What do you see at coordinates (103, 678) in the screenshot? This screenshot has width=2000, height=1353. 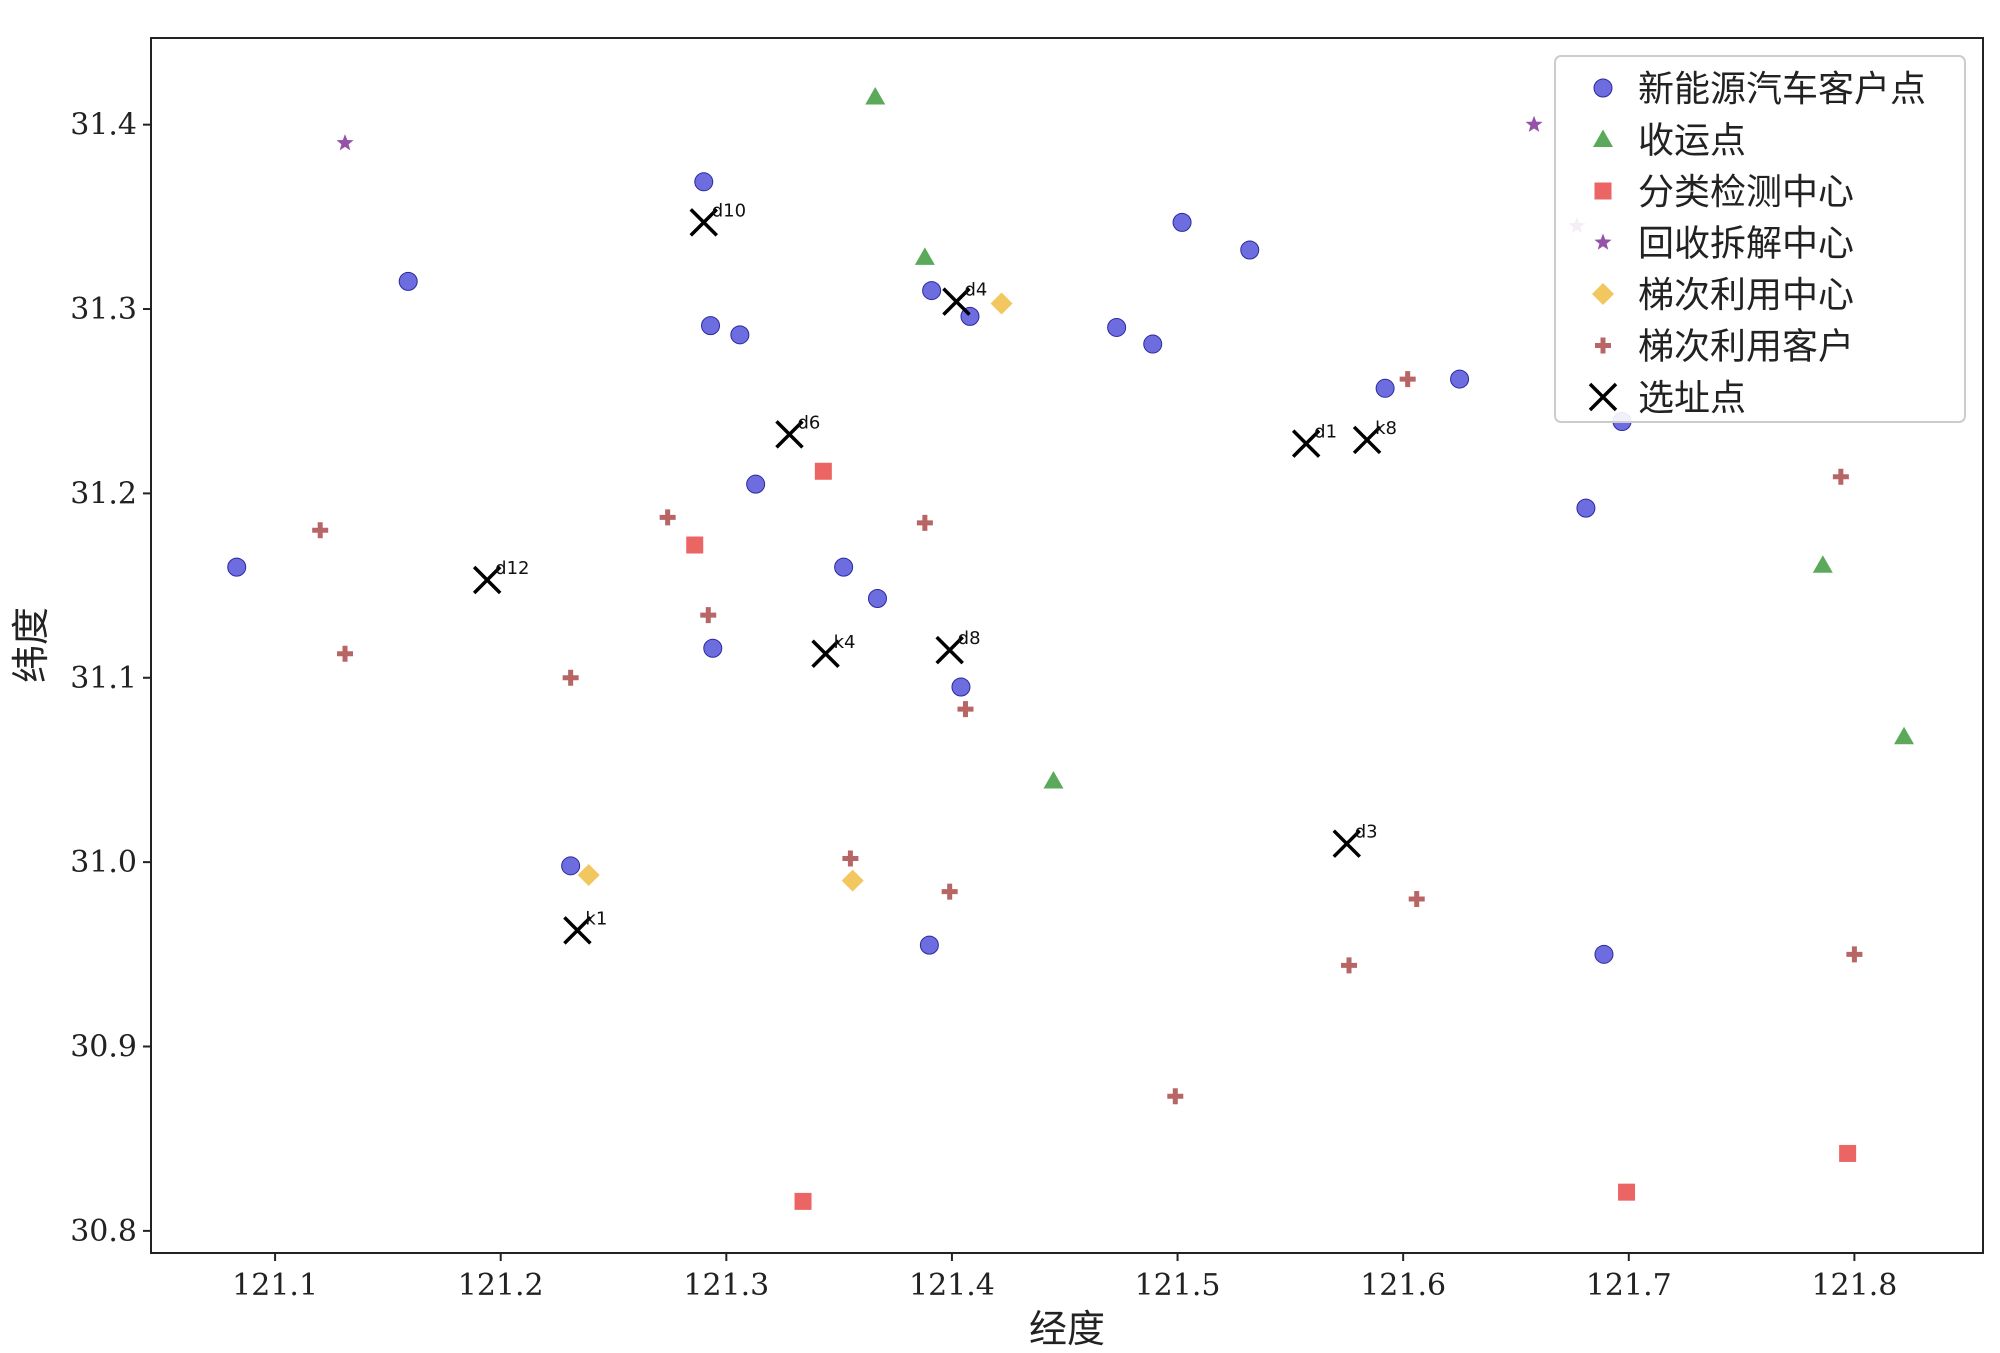 I see `y-tick-label: 31.1` at bounding box center [103, 678].